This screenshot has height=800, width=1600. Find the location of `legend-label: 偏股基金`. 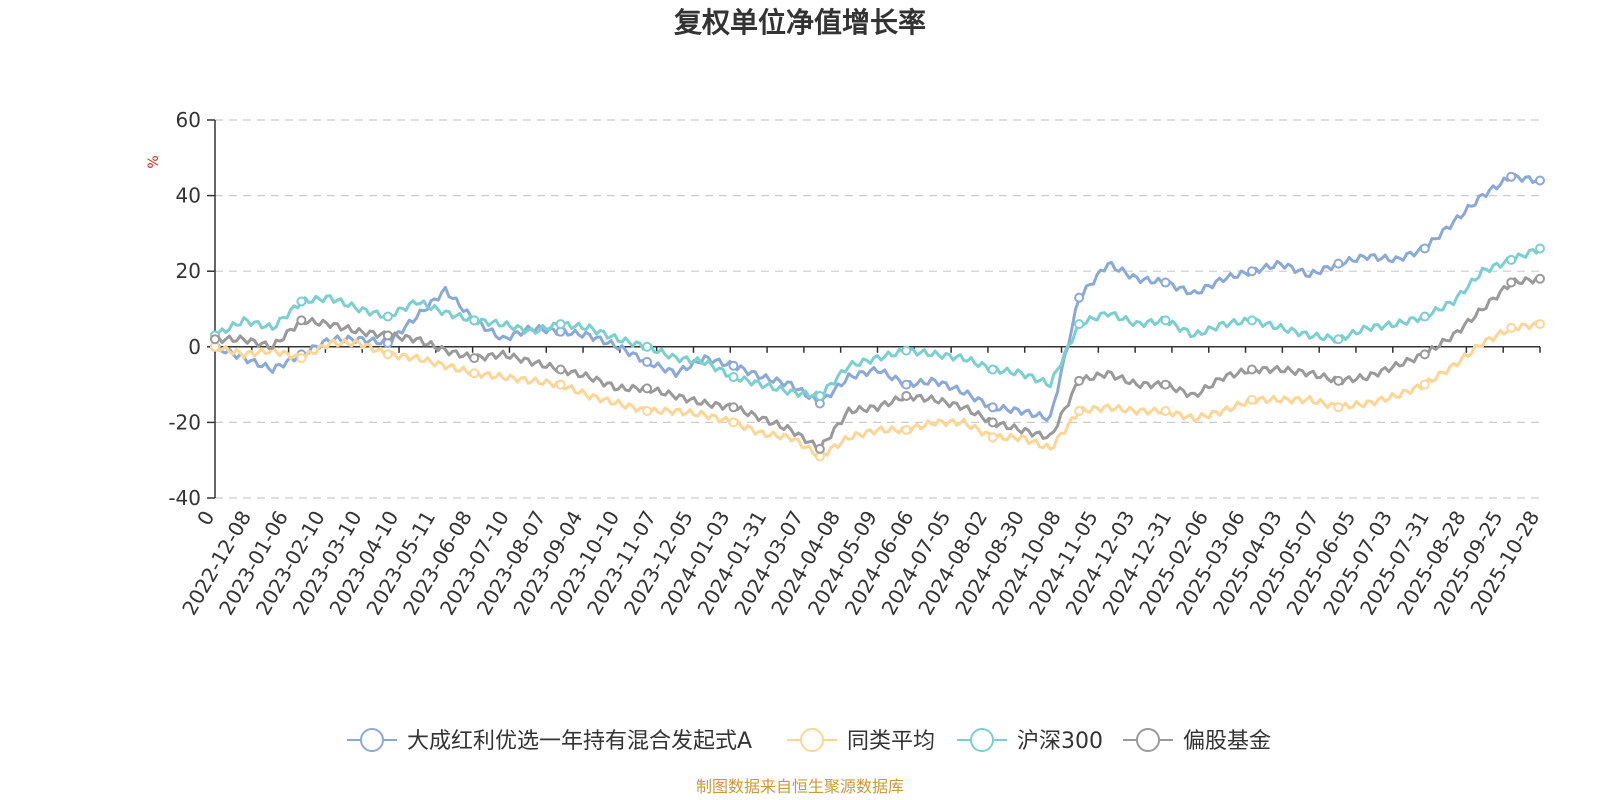

legend-label: 偏股基金 is located at coordinates (1227, 741).